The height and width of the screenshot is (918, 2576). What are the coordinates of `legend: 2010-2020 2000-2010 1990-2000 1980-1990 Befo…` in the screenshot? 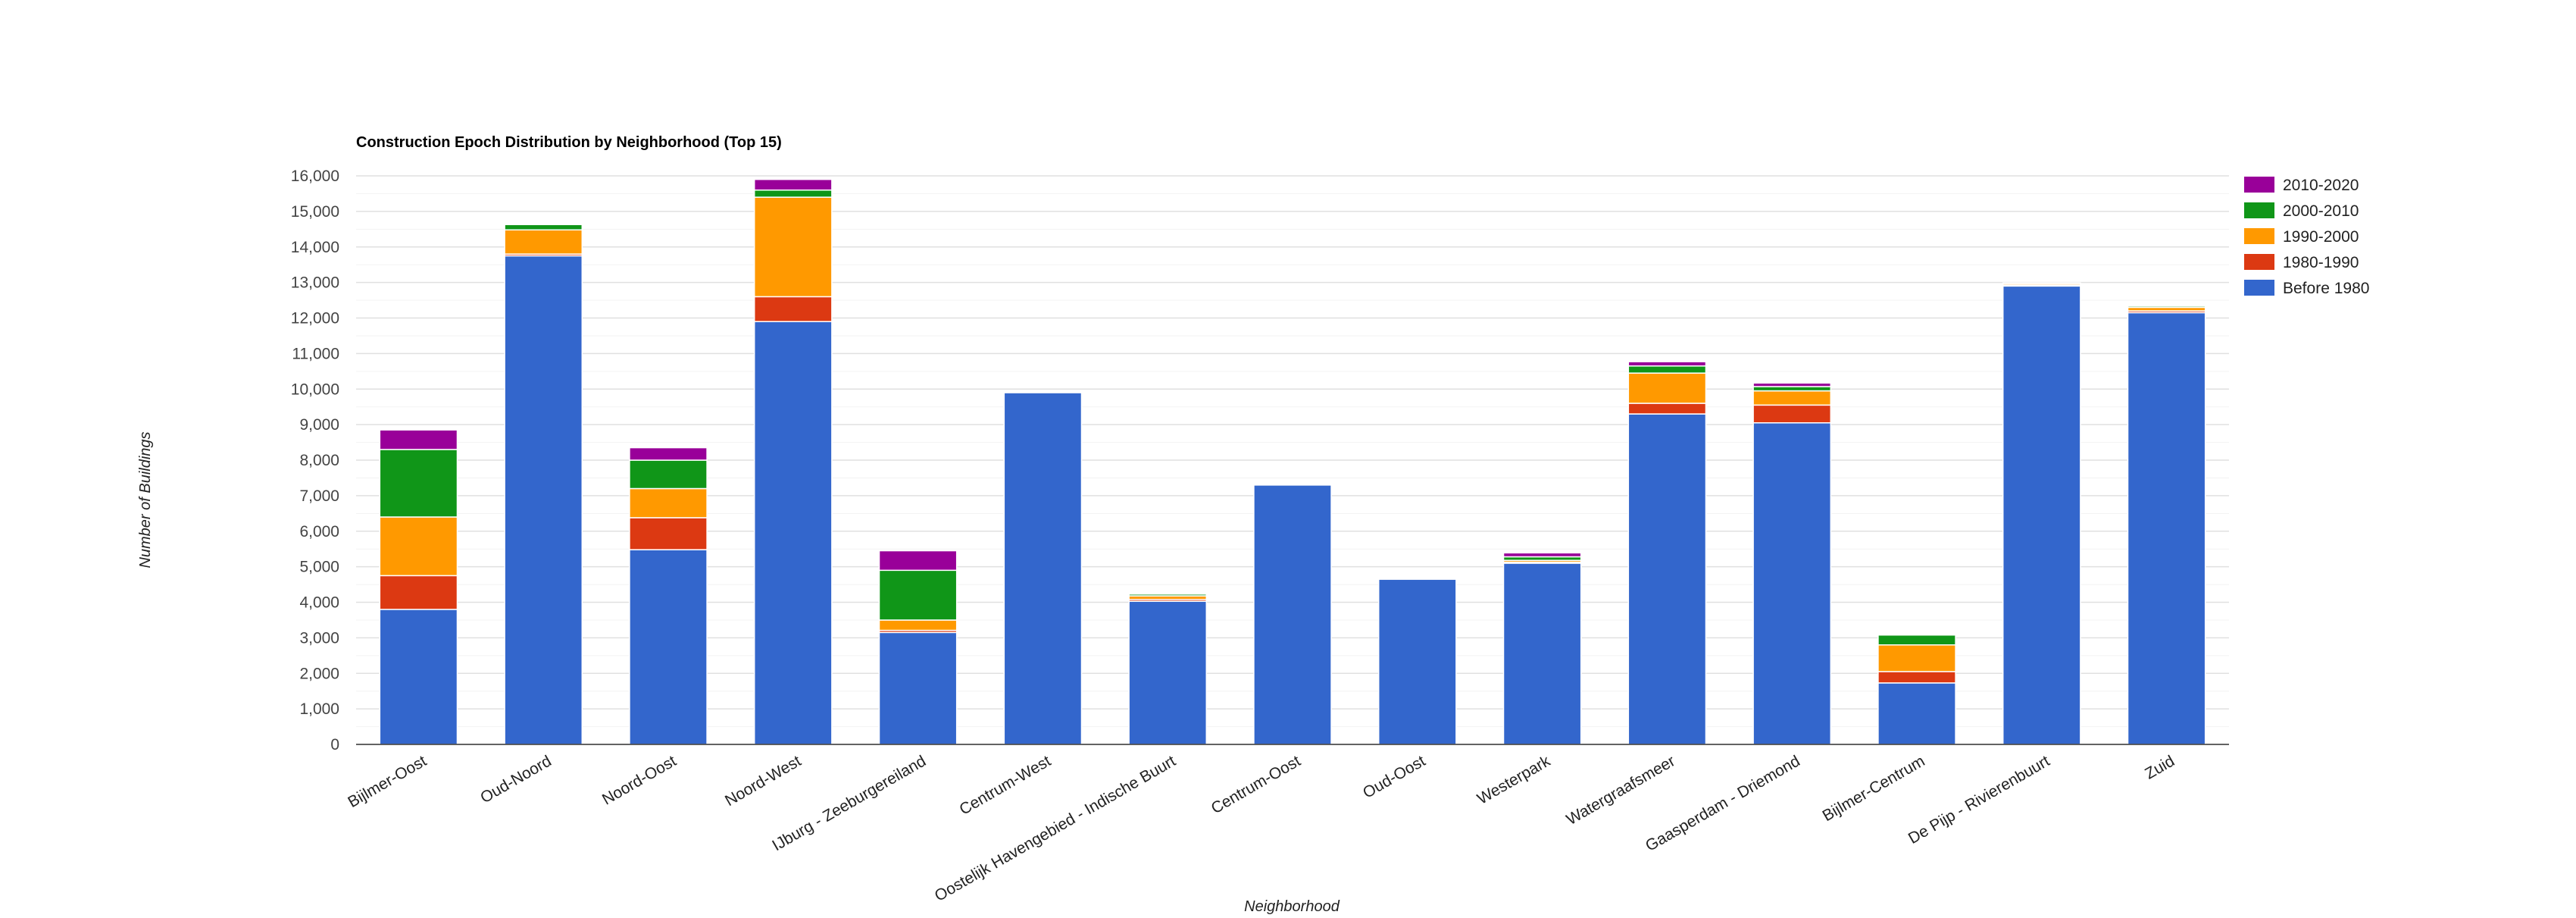 It's located at (2306, 237).